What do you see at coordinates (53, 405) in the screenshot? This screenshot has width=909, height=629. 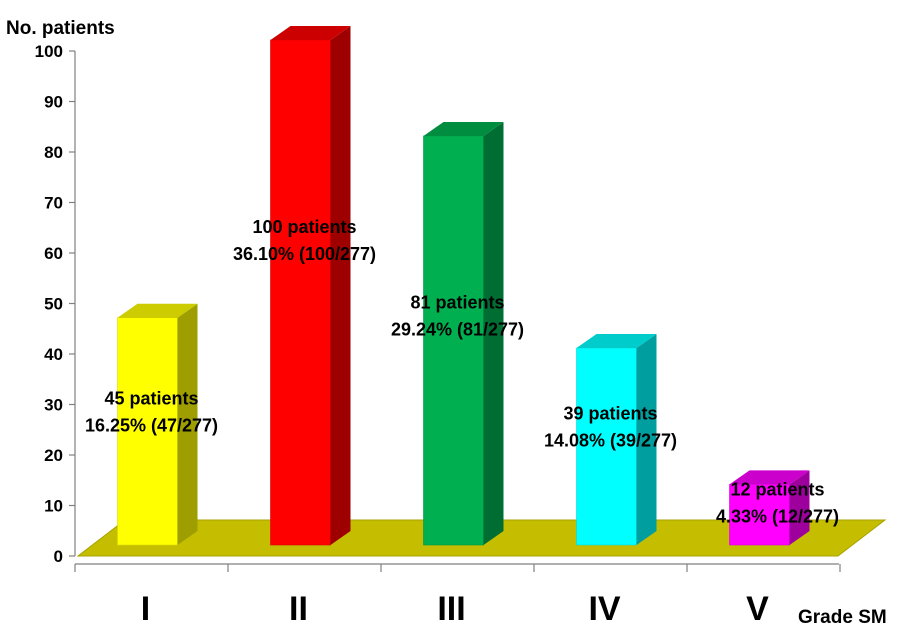 I see `y-tick-label: 30` at bounding box center [53, 405].